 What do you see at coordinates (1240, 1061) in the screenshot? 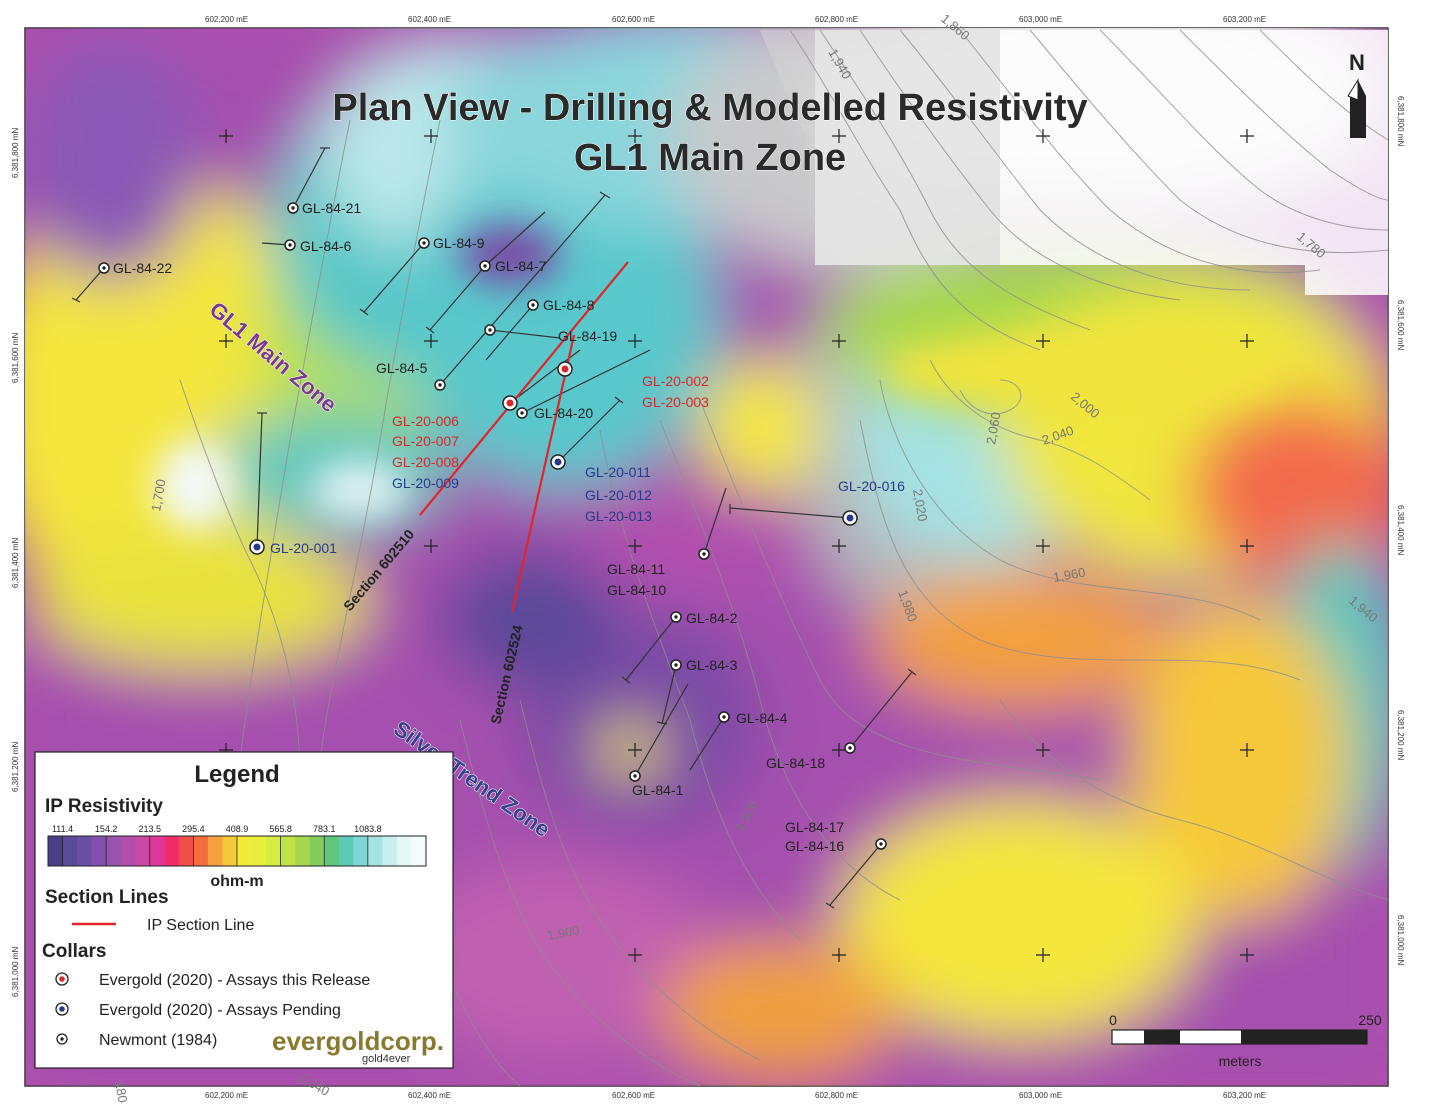
I see `svg-text: meters` at bounding box center [1240, 1061].